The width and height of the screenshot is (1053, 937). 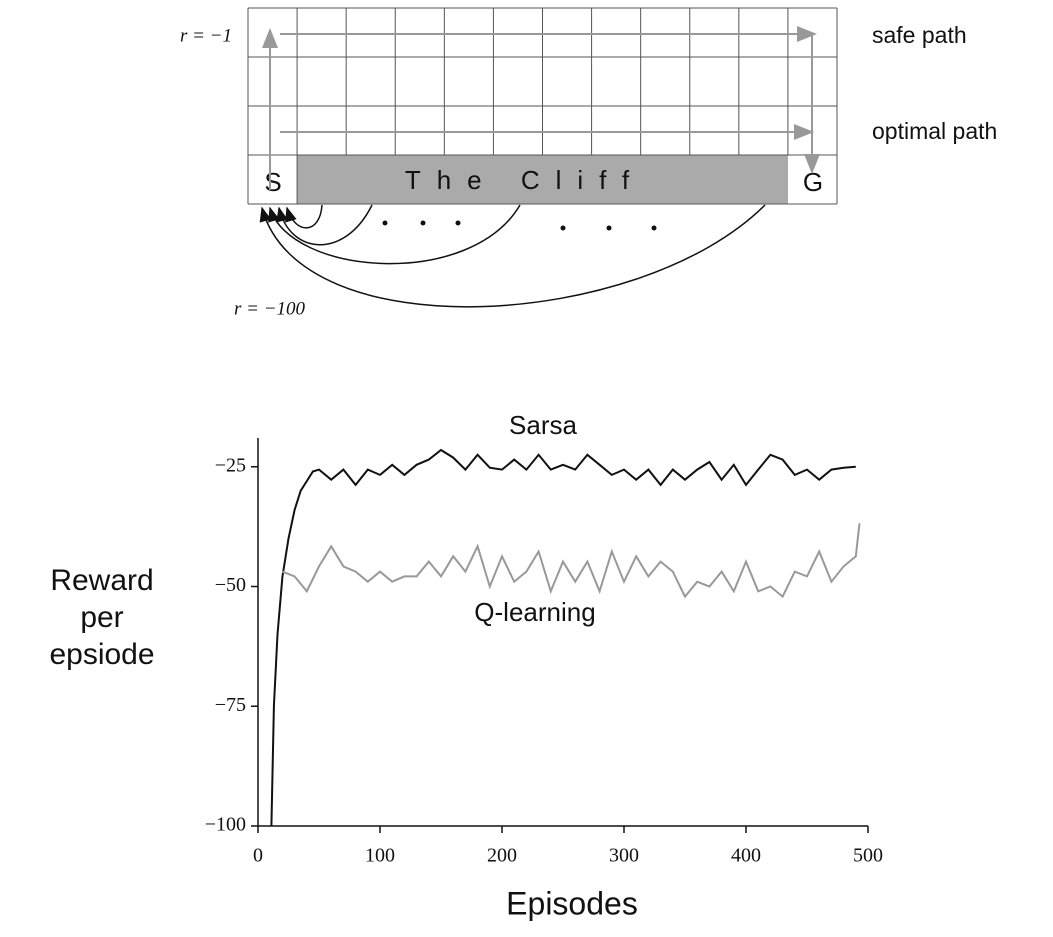 What do you see at coordinates (101, 580) in the screenshot?
I see `y-axis-label: Reward` at bounding box center [101, 580].